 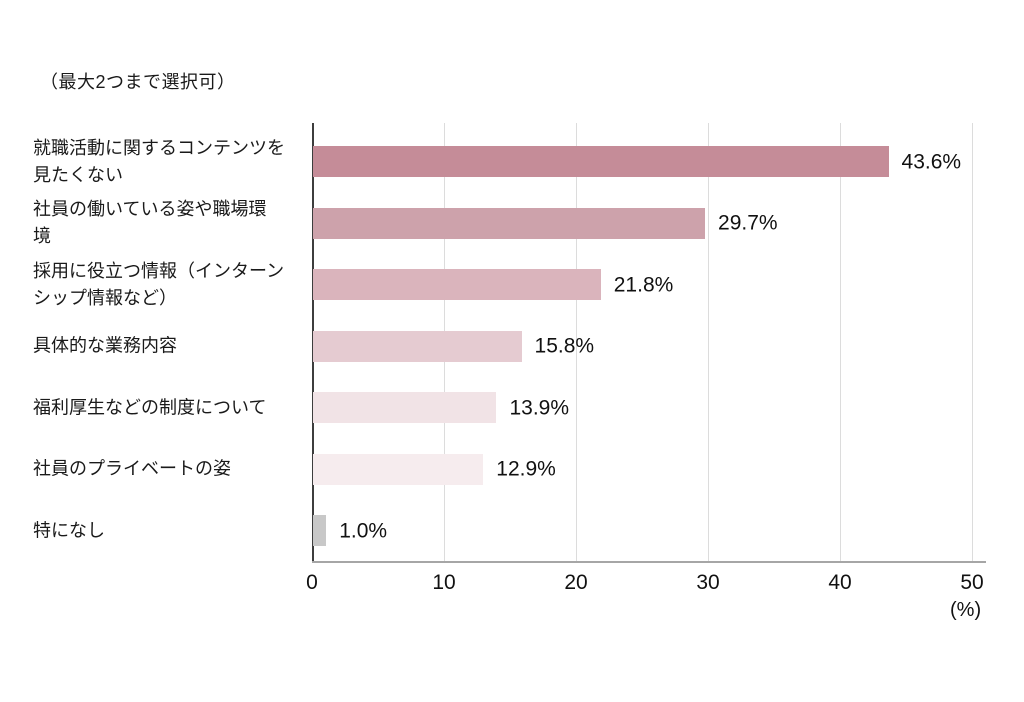 What do you see at coordinates (150, 223) in the screenshot?
I see `category-label: 社員の働いている姿や職場環 境` at bounding box center [150, 223].